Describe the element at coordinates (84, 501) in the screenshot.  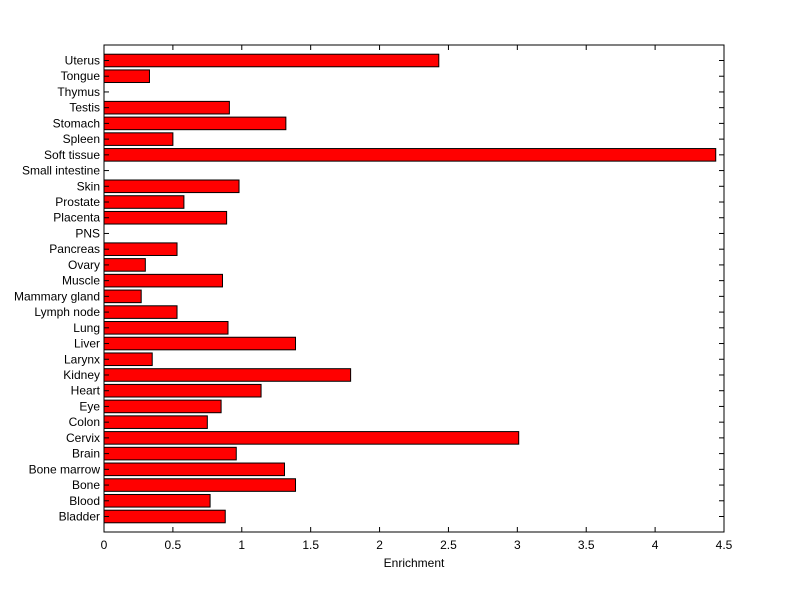
I see `y-tick-label: Blood` at that location.